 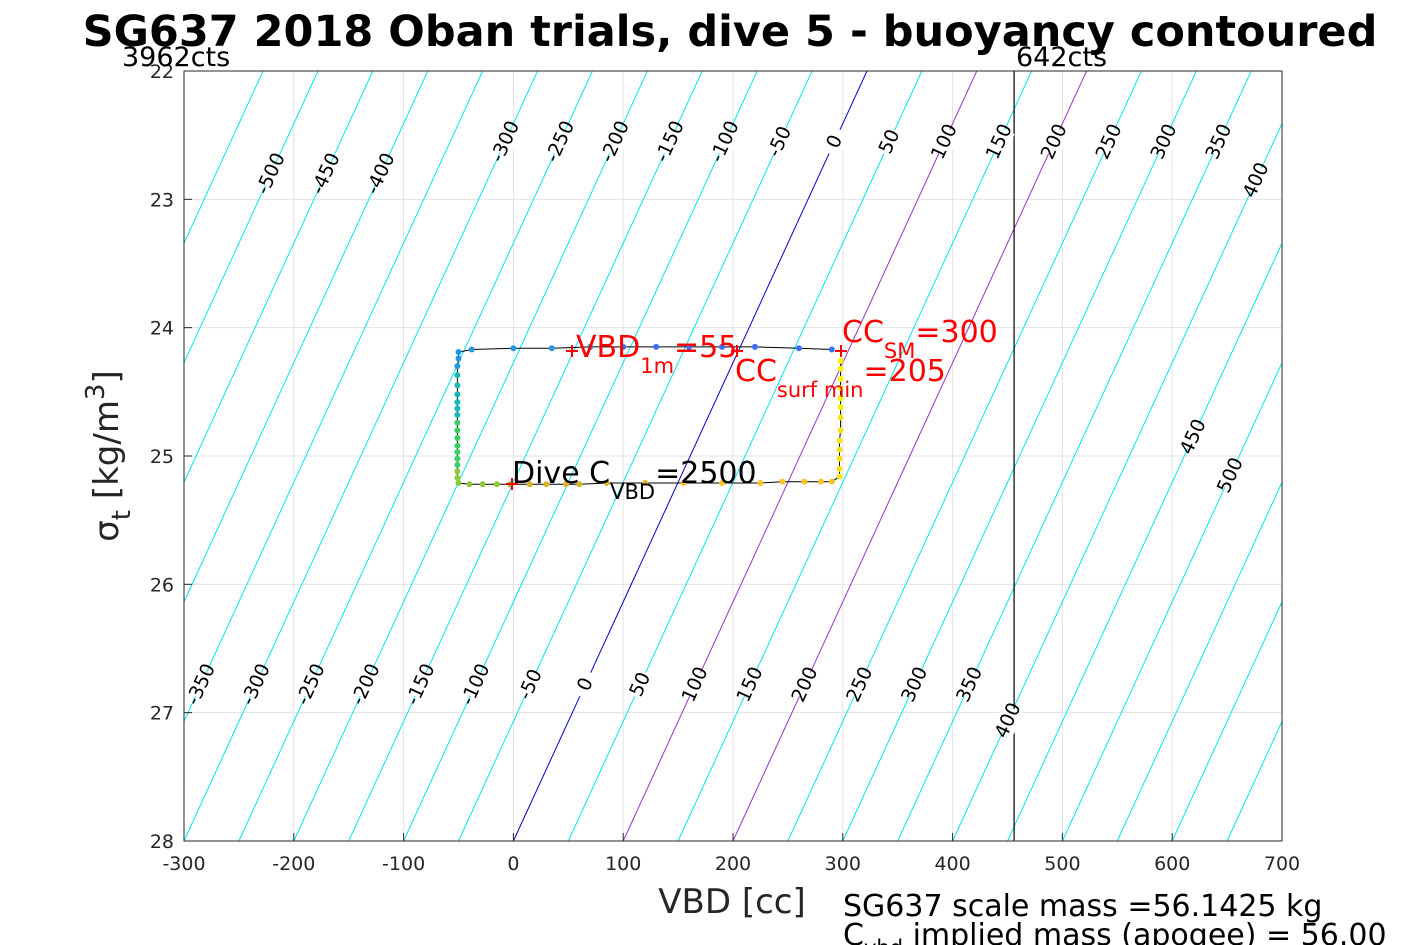 I want to click on y-axis-label-main: [kg/m, so click(x=107, y=455).